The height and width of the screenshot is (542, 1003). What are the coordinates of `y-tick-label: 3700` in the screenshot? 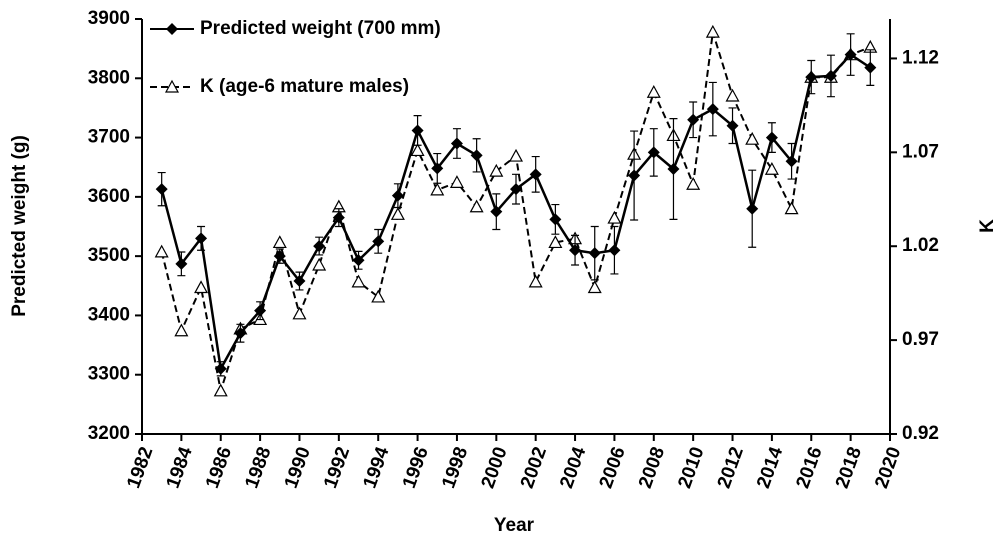 It's located at (109, 137).